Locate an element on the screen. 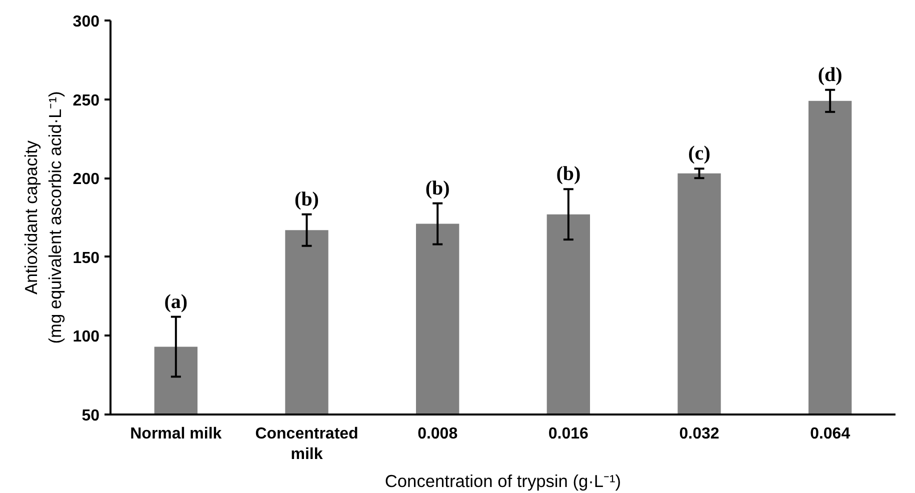 The image size is (915, 493). x-tick-label: 0.032 is located at coordinates (699, 434).